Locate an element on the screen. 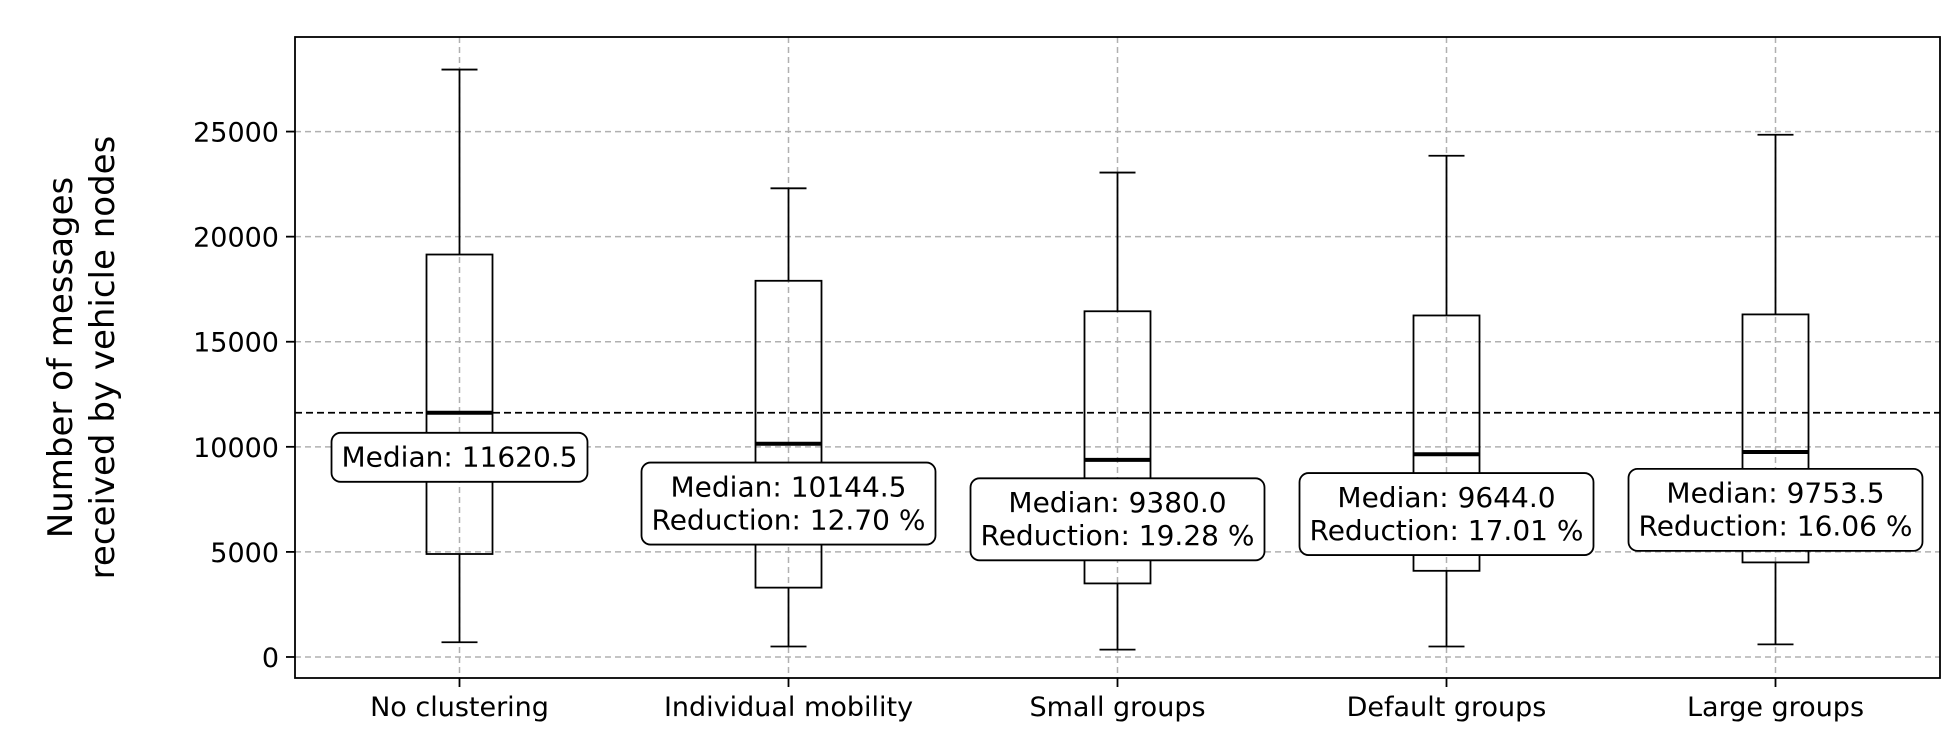 The height and width of the screenshot is (750, 1950). x-tick-label: Small groups is located at coordinates (1117, 707).